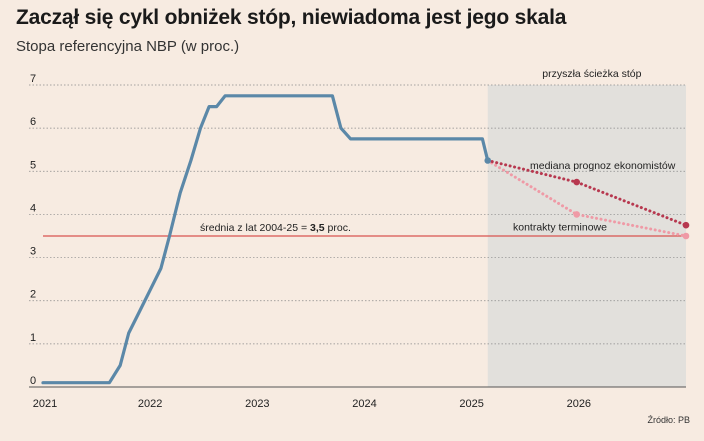 This screenshot has width=704, height=441. Describe the element at coordinates (471, 404) in the screenshot. I see `x-tick-label: 2025` at that location.